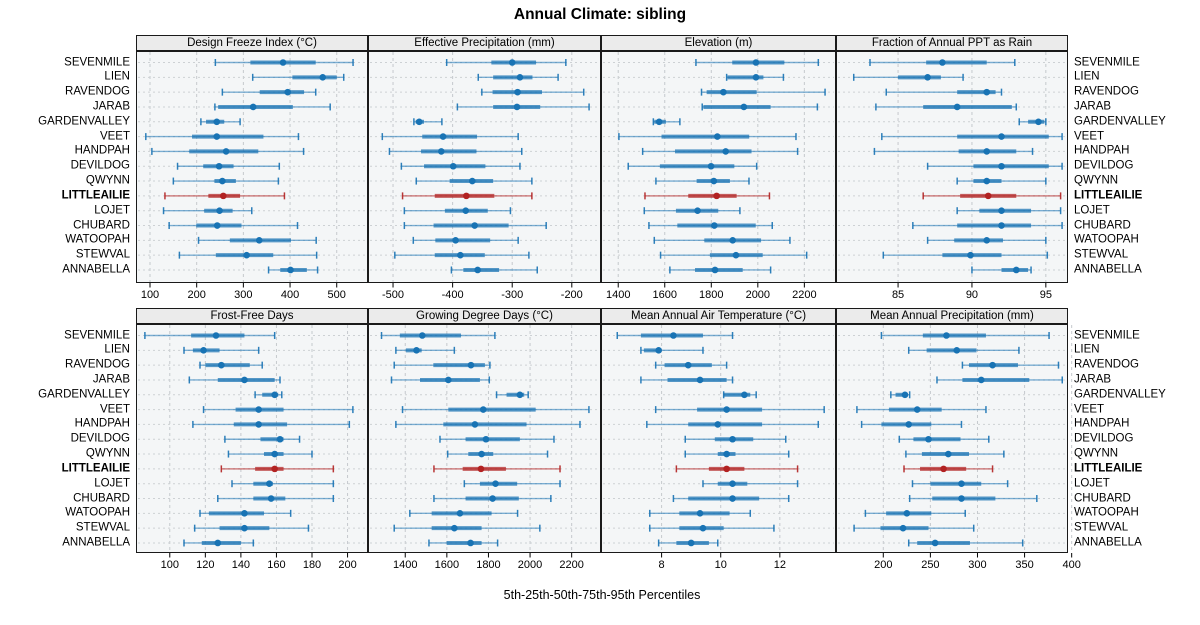 Image resolution: width=1200 pixels, height=625 pixels. Describe the element at coordinates (512, 295) in the screenshot. I see `x-tick-label: -300` at that location.